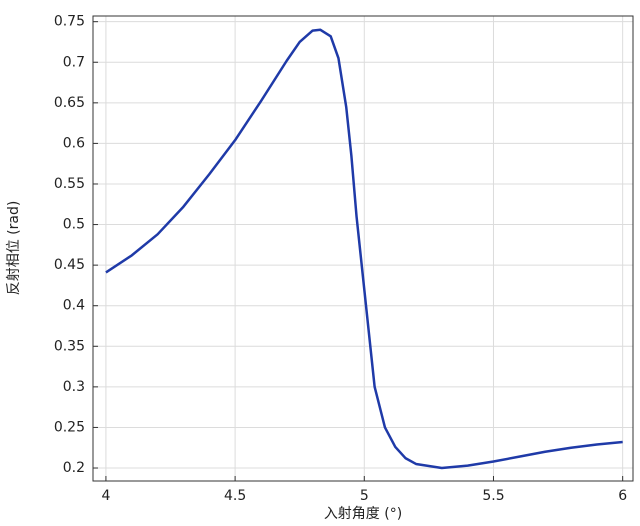  What do you see at coordinates (74, 306) in the screenshot?
I see `y-tick-label: 0.4` at bounding box center [74, 306].